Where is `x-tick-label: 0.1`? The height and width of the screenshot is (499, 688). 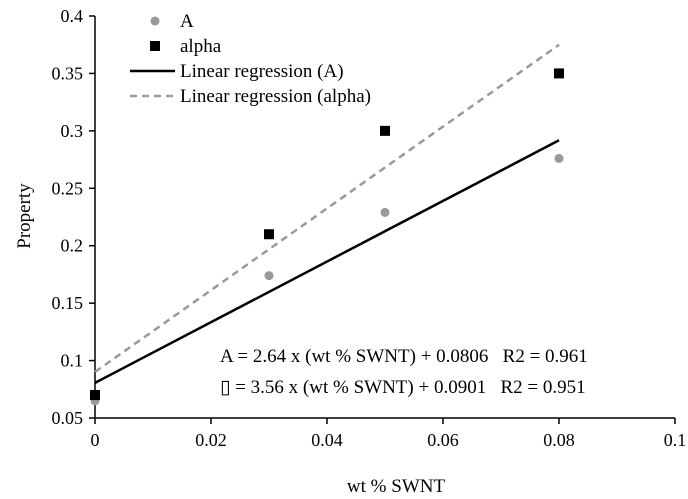
x-tick-label: 0.1 is located at coordinates (675, 440).